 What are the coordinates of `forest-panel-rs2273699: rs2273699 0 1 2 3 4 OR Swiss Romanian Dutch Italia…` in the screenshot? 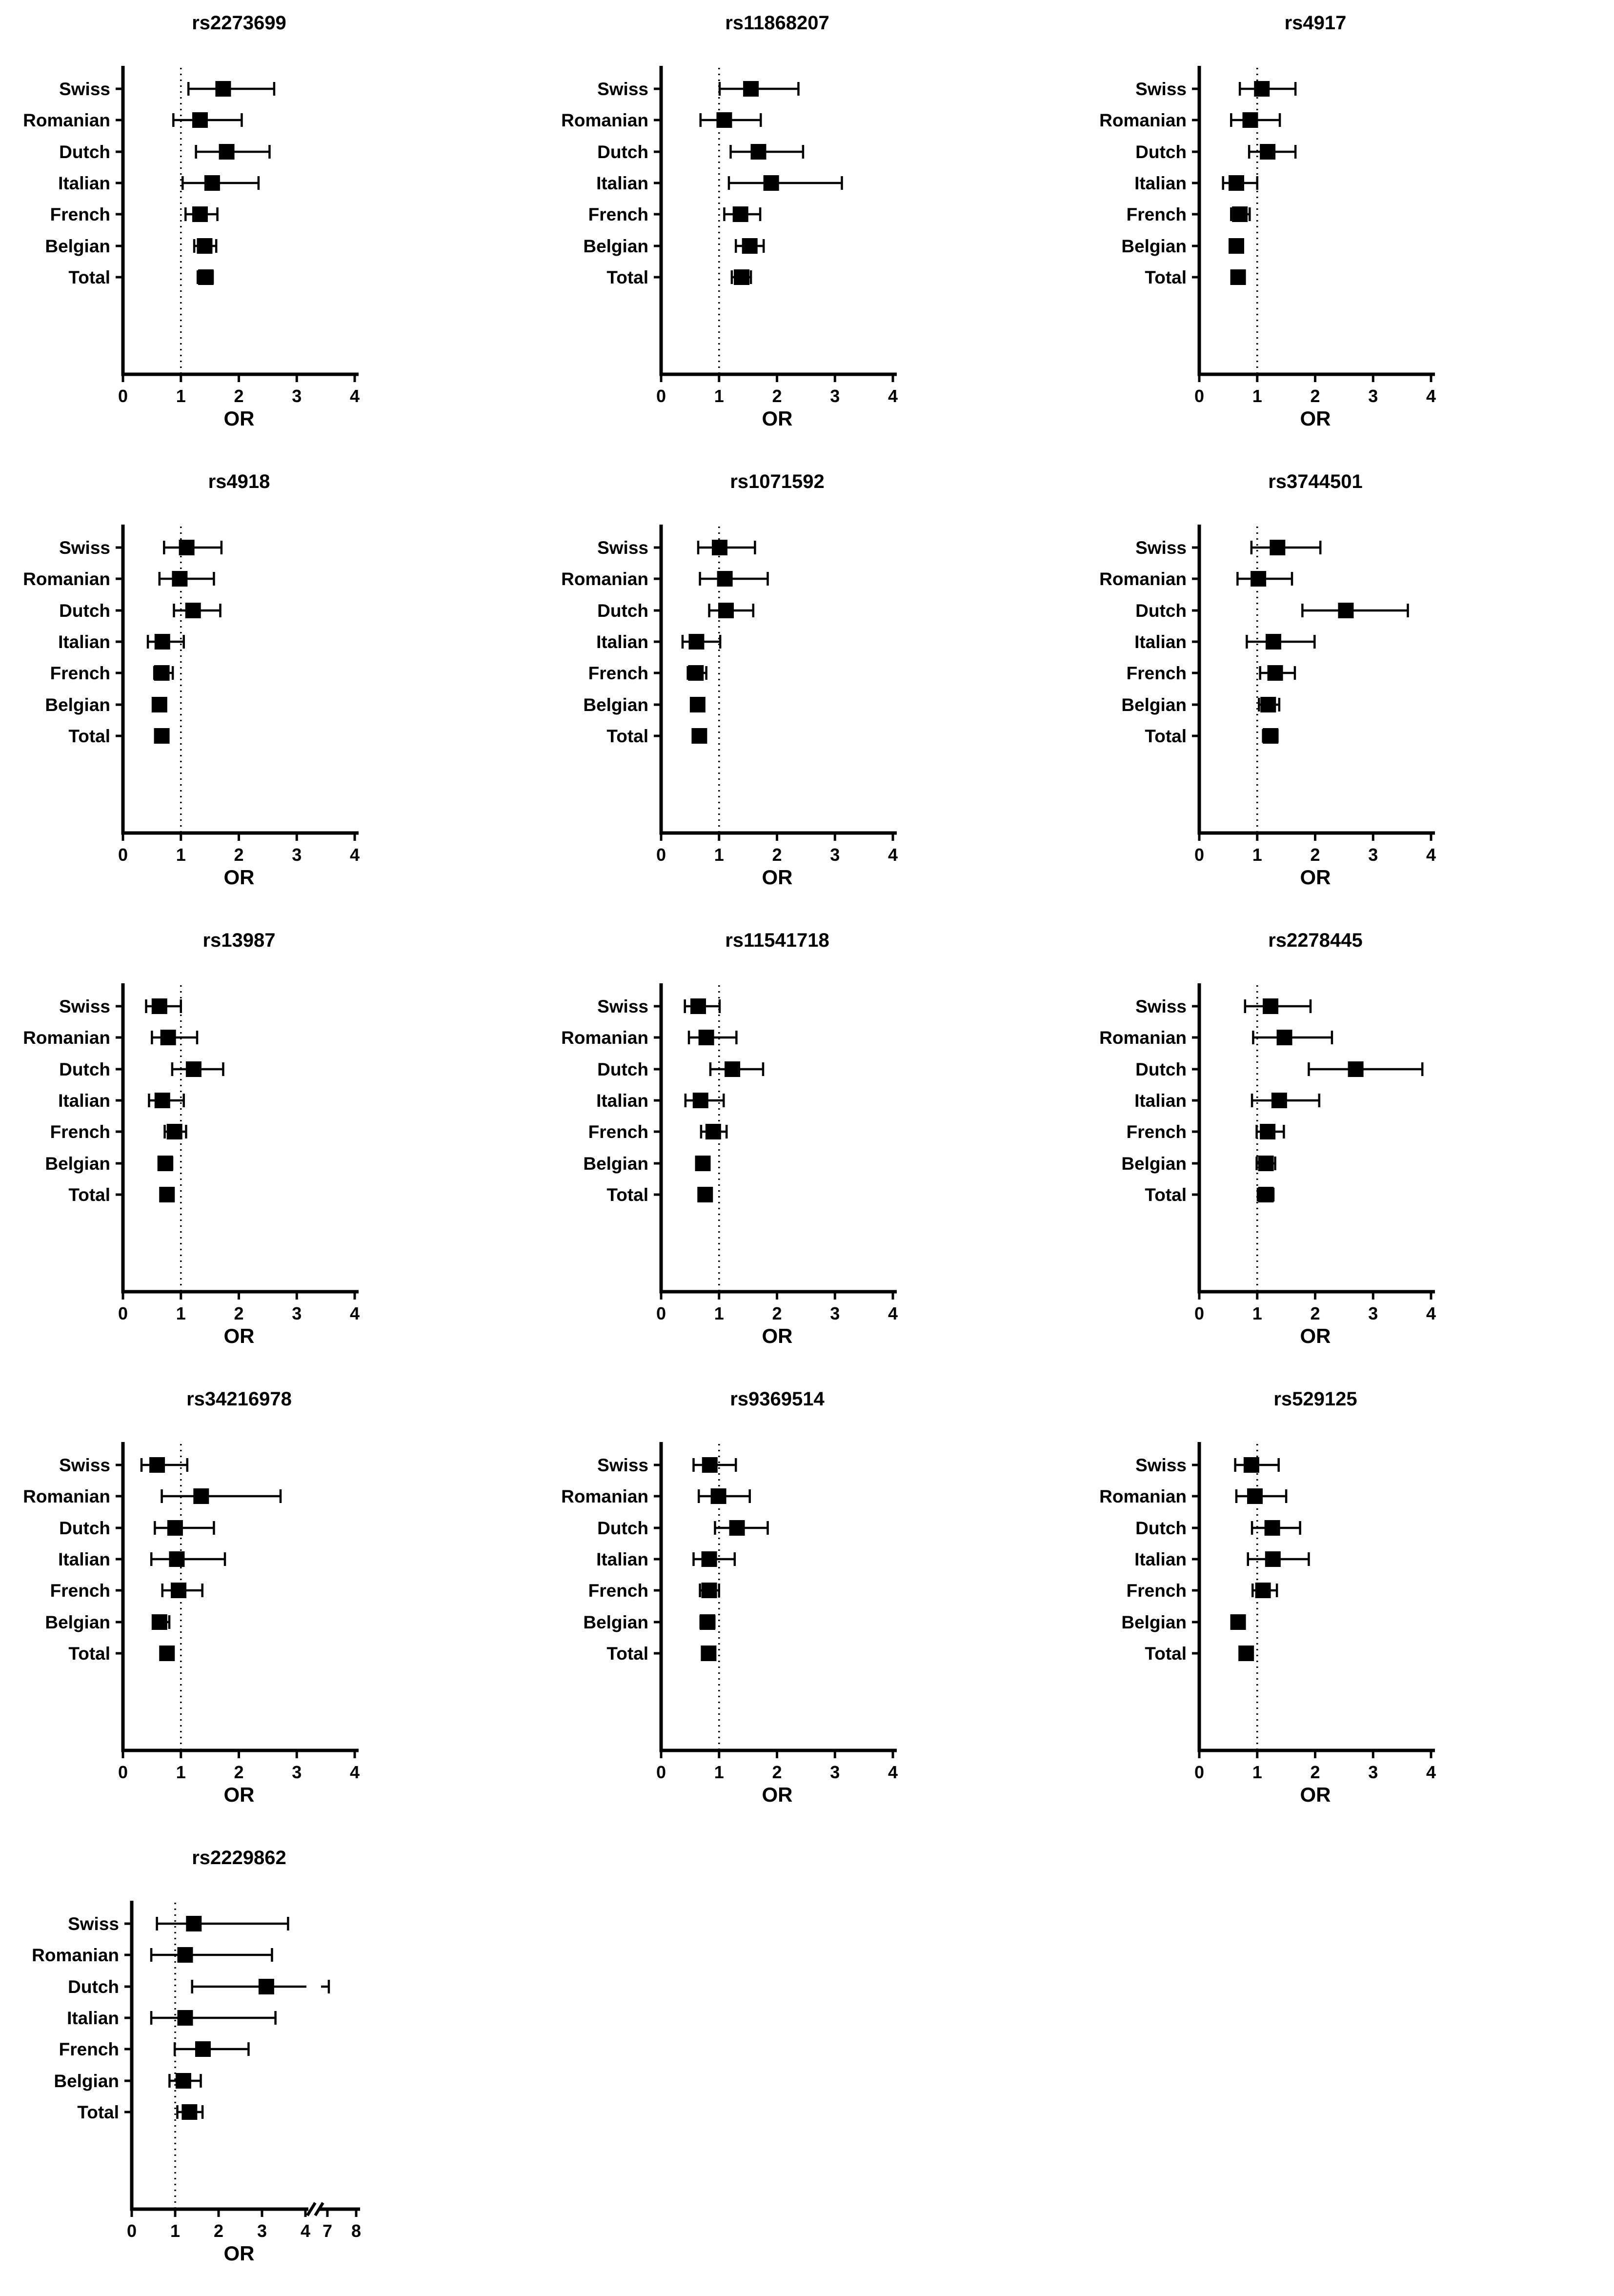 It's located at (269, 229).